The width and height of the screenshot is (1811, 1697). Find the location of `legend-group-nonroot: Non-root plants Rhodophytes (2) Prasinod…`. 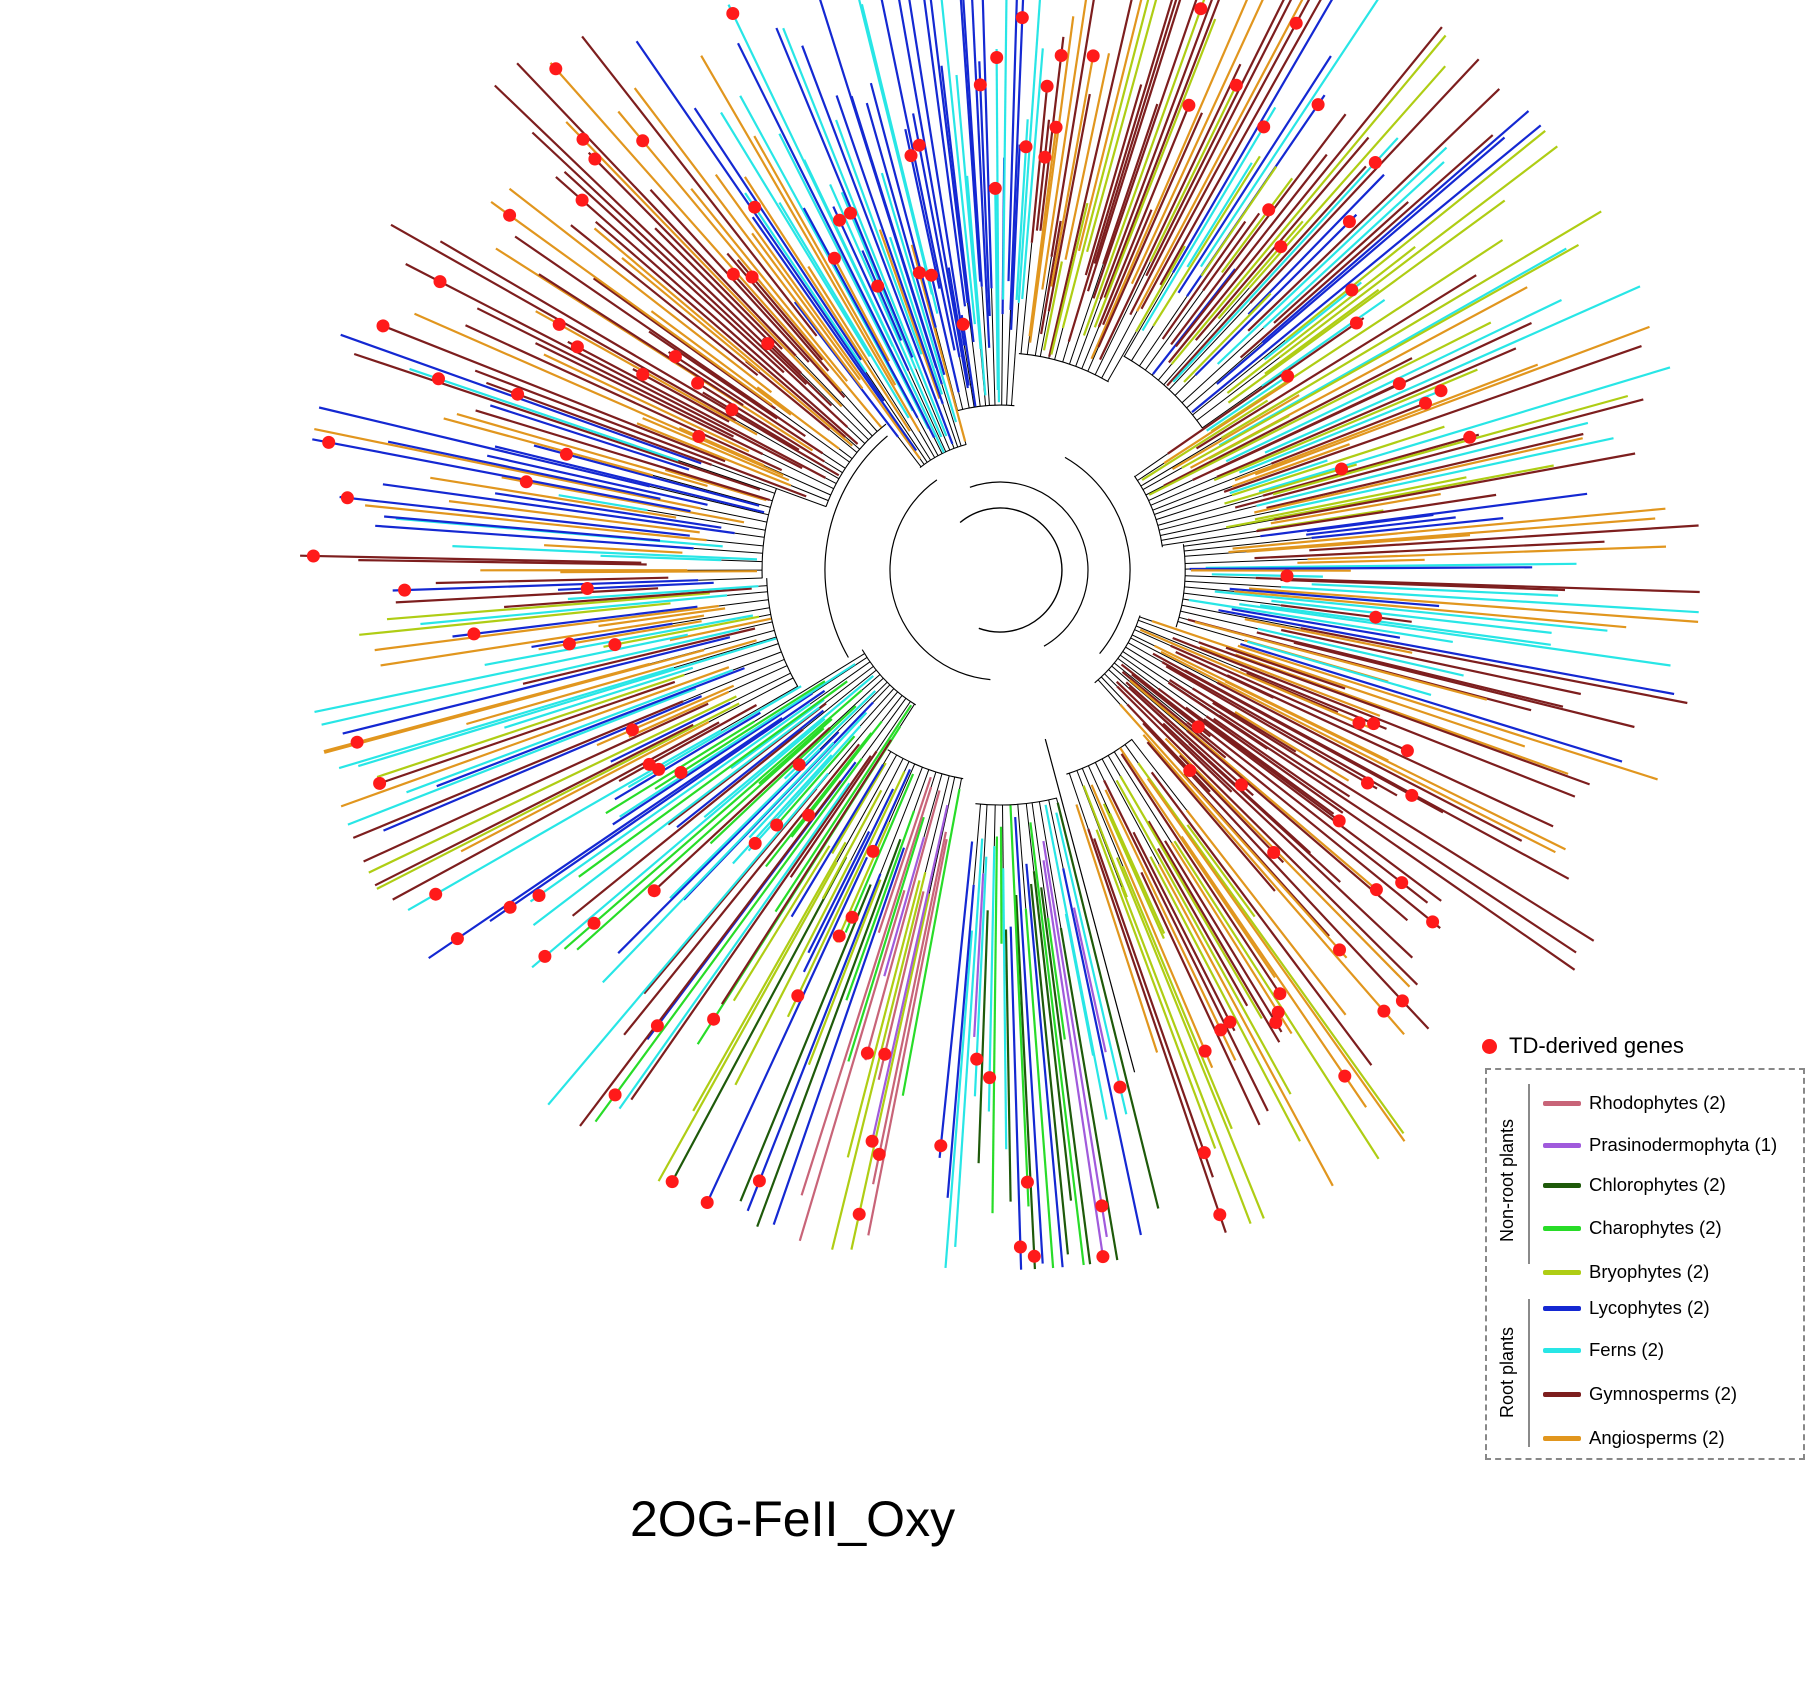

legend-group-nonroot: Non-root plants Rhodophytes (2) Prasinod… is located at coordinates (1647, 1181).